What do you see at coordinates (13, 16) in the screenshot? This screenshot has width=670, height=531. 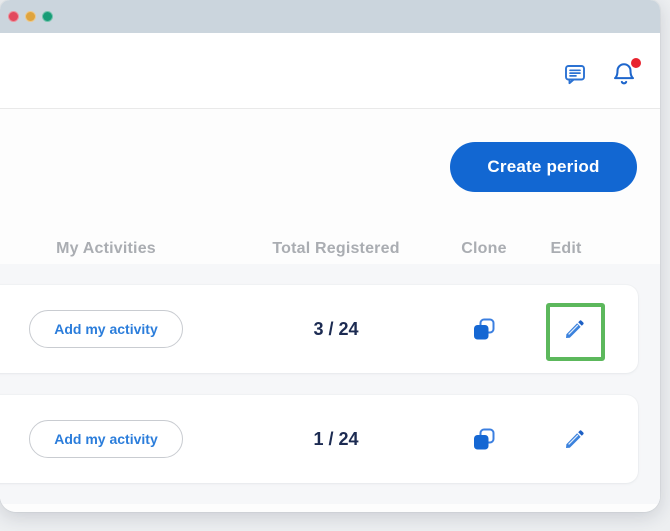 I see `close-window-button` at bounding box center [13, 16].